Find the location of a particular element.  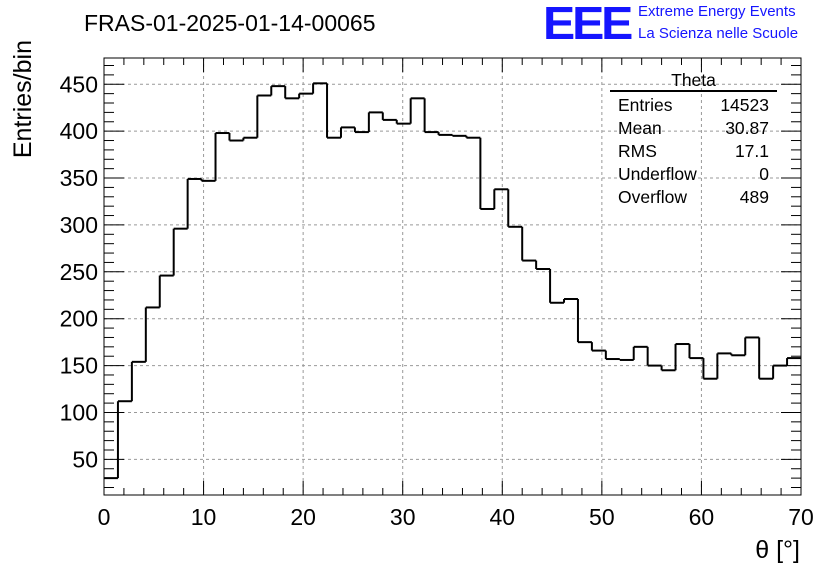

stats-row-overflow: Overflow 489 is located at coordinates (693, 197).